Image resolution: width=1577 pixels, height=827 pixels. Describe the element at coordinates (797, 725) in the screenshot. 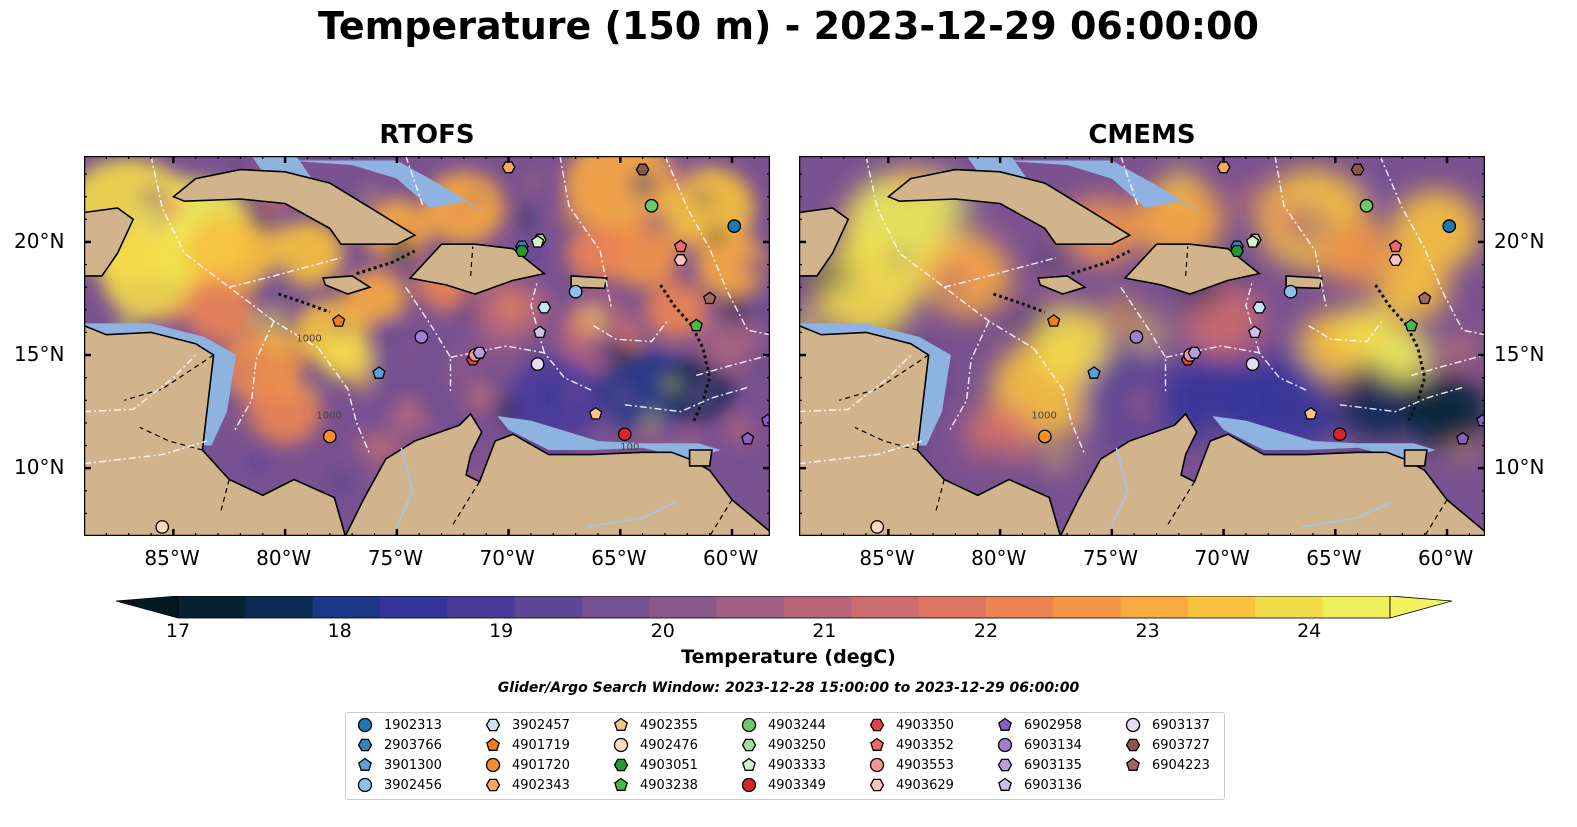

I see `legend-label: 4903244` at that location.